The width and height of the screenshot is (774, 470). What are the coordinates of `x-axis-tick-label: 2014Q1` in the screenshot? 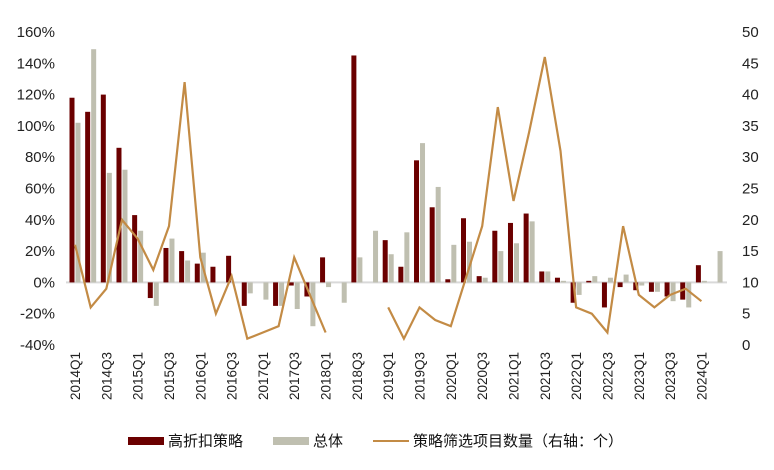 It's located at (75, 376).